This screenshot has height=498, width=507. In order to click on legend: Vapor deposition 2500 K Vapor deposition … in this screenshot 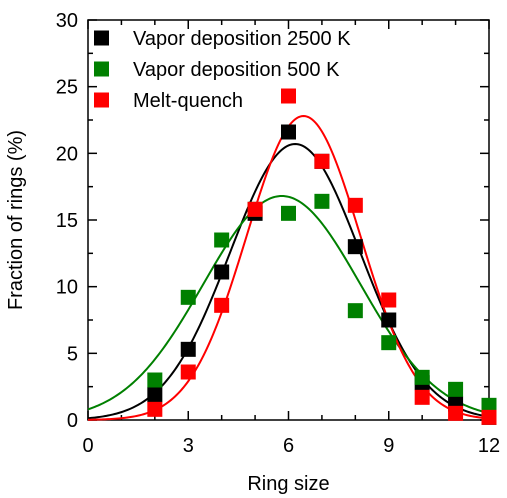, I will do `click(222, 70)`.